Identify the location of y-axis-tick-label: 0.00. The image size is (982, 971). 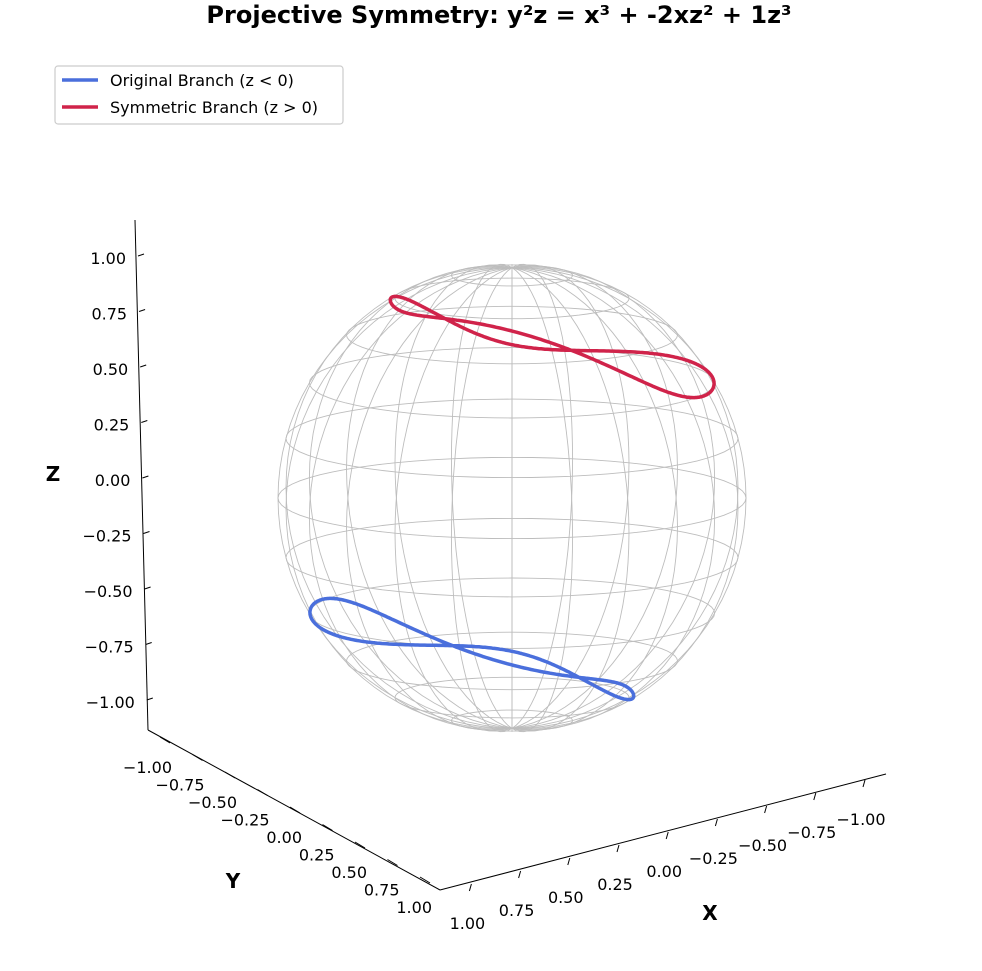
(284, 837).